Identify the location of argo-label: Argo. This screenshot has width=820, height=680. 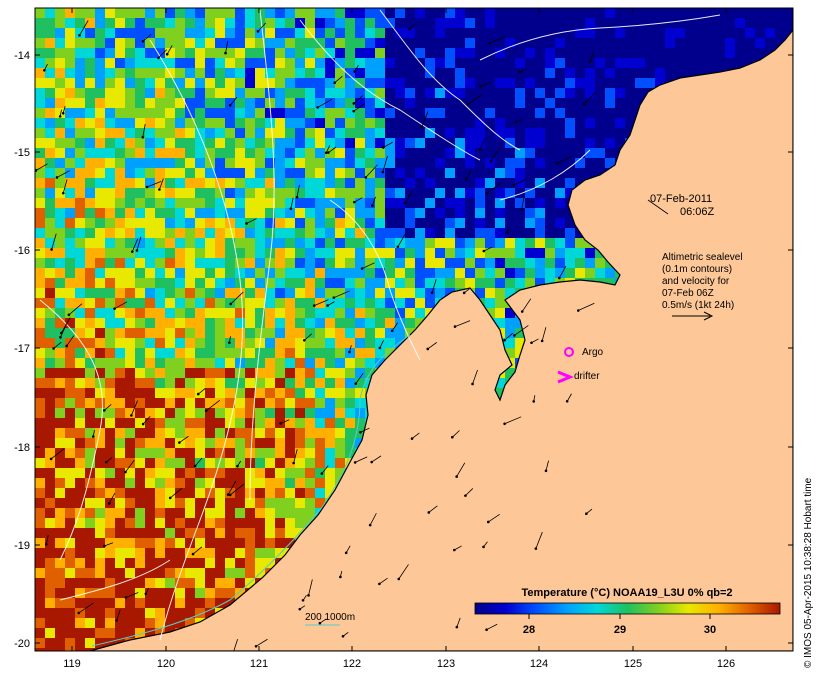
(593, 352).